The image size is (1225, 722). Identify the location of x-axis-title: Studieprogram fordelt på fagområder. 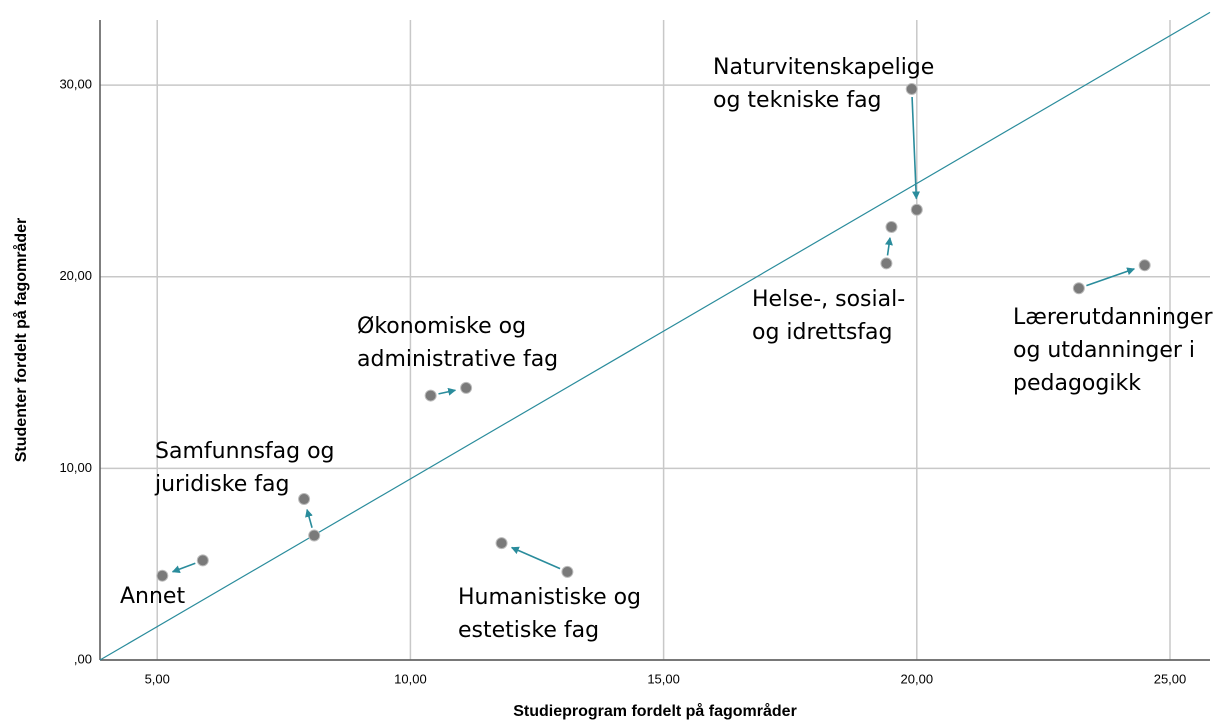
(655, 711).